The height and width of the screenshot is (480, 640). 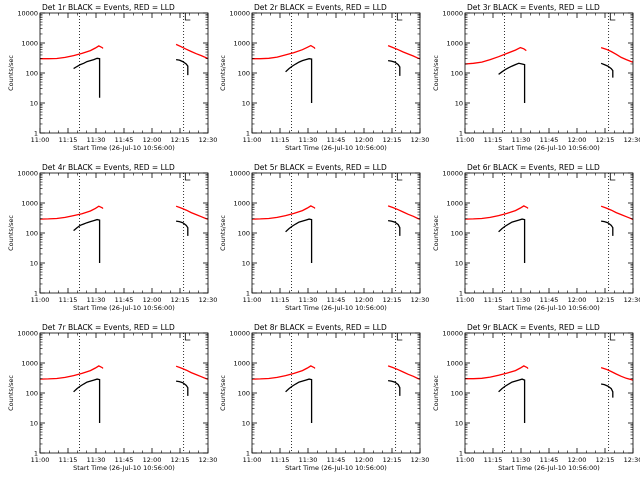 I want to click on panel-title: Det 8r BLACK = Events, RED = LLD, so click(x=320, y=327).